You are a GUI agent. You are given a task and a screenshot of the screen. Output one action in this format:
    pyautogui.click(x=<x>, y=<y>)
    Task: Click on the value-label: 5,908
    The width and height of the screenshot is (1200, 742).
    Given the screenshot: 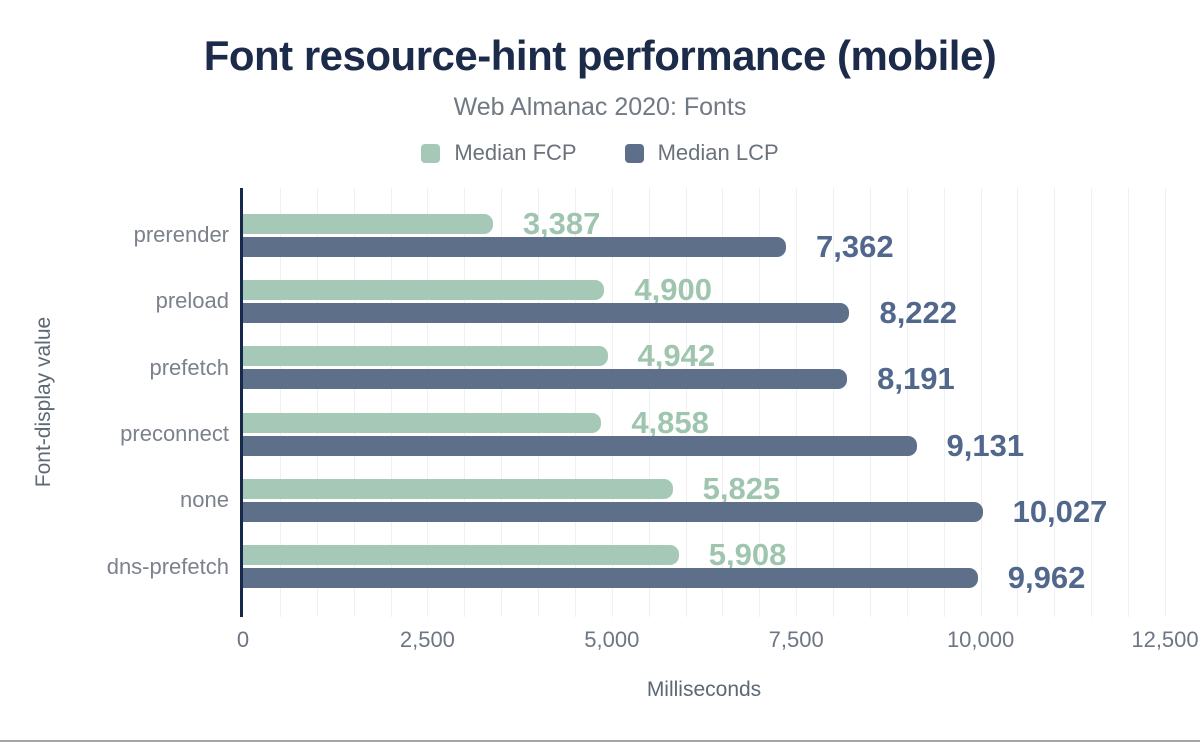 What is the action you would take?
    pyautogui.click(x=747, y=555)
    